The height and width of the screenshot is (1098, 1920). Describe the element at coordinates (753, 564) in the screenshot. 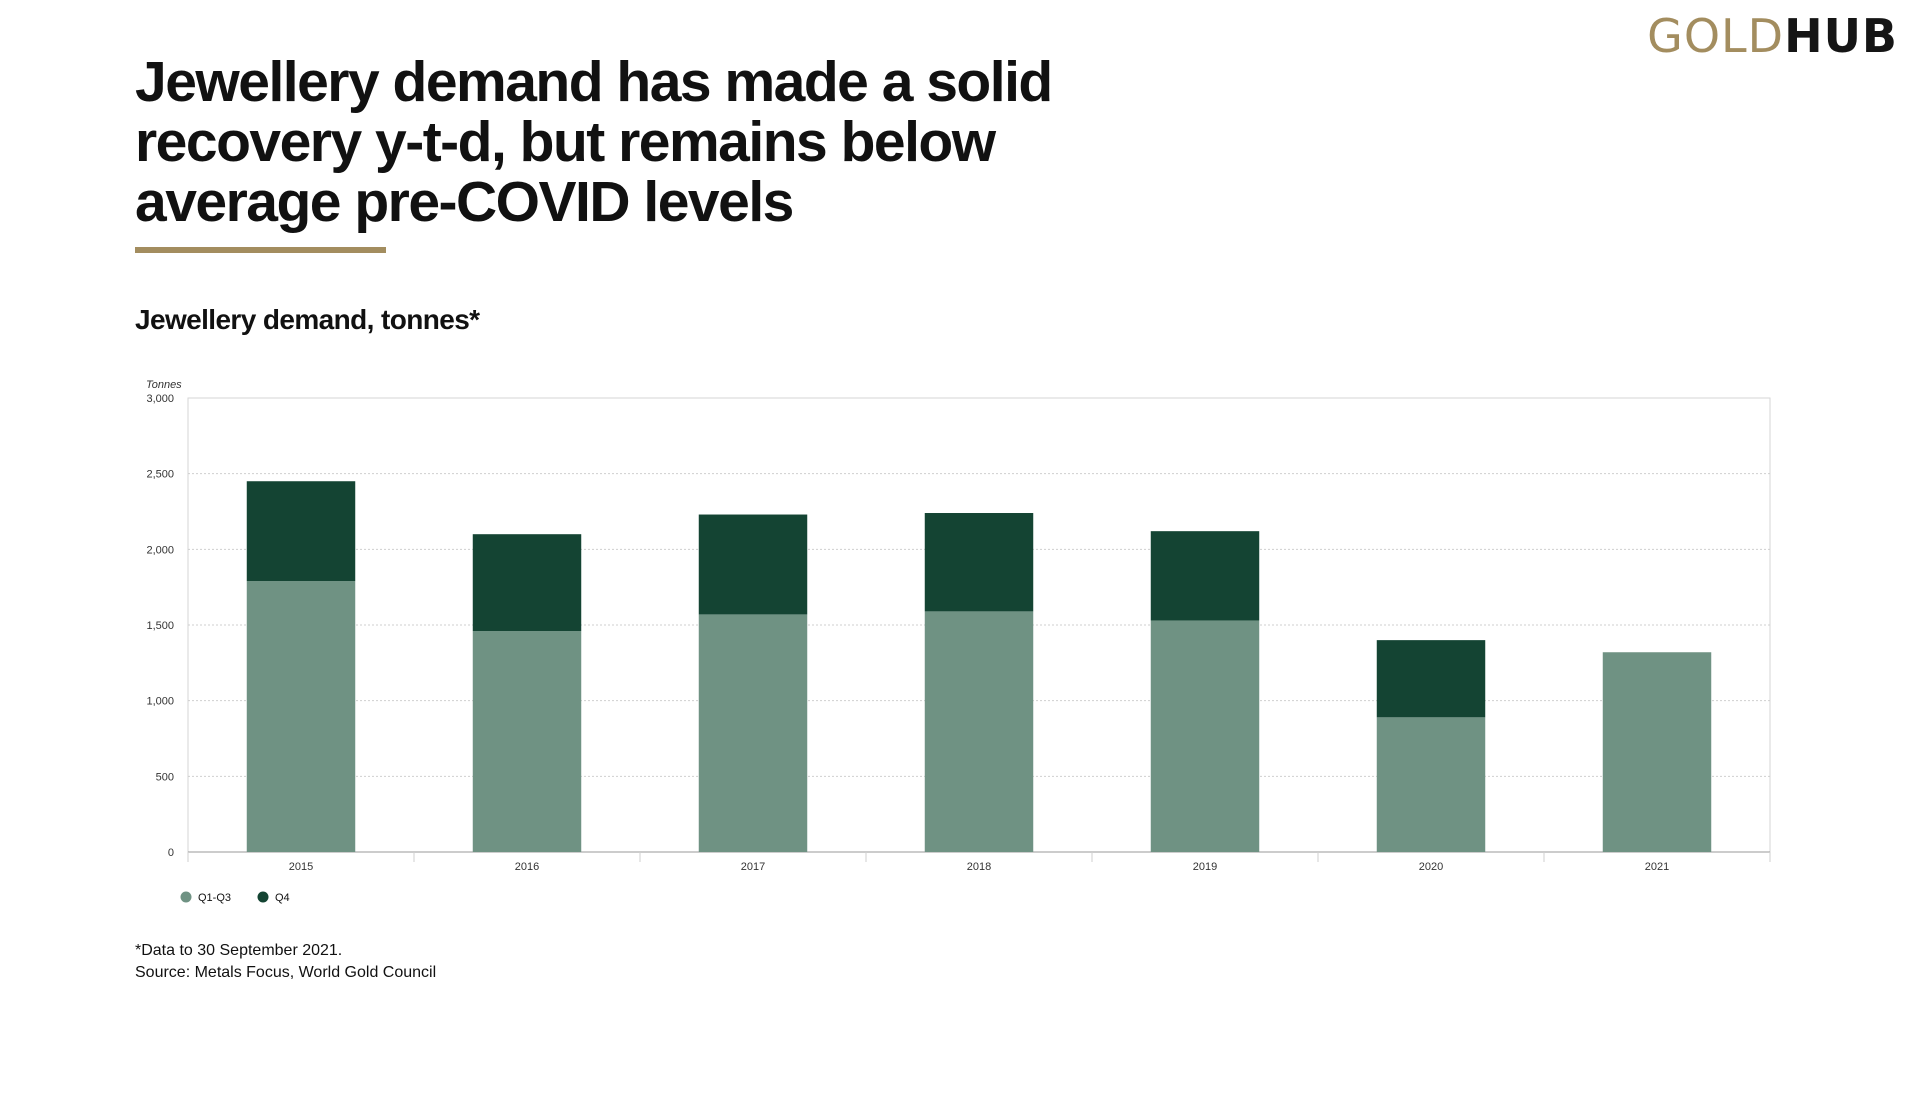

I see `bar-q4-2017` at that location.